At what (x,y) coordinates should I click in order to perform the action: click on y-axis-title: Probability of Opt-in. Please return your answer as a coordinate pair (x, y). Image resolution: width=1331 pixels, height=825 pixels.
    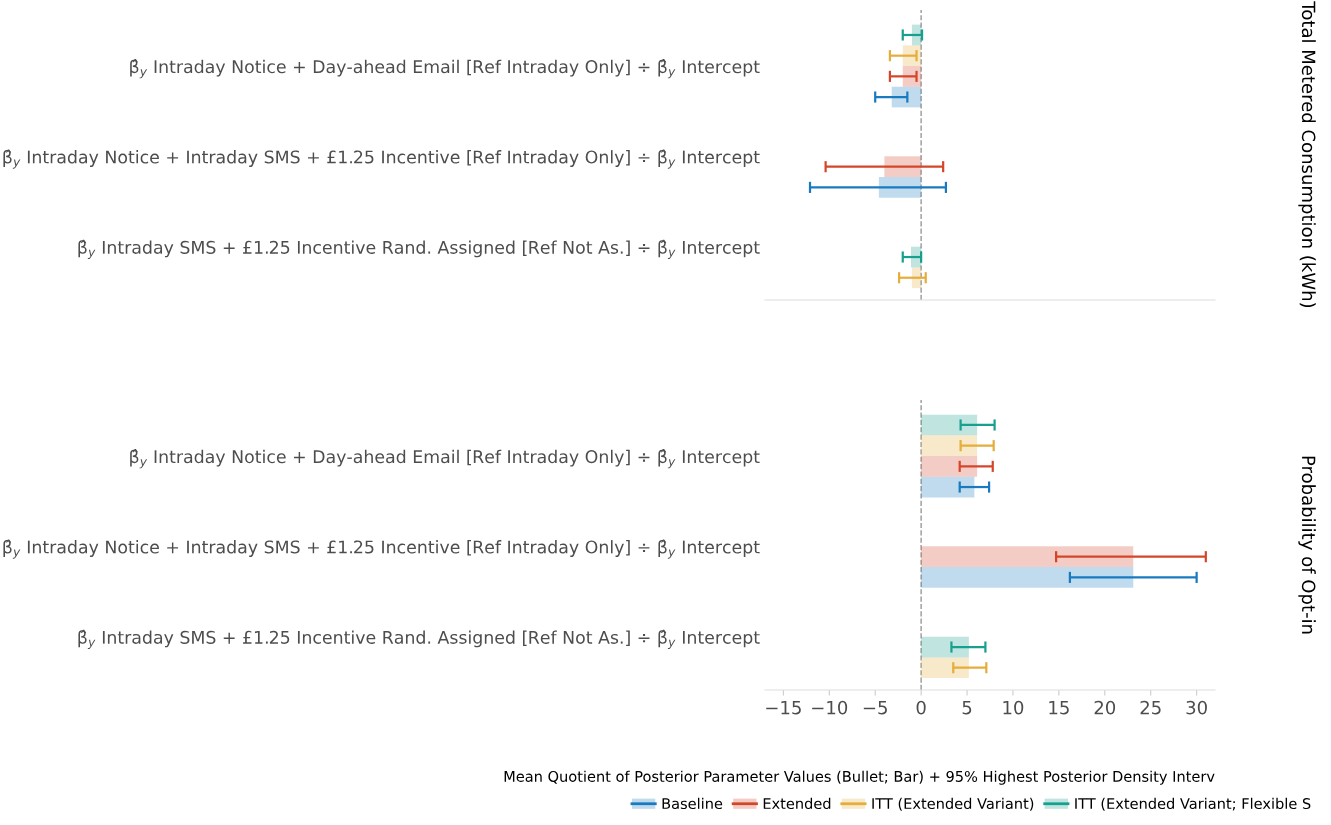
    Looking at the image, I should click on (1307, 545).